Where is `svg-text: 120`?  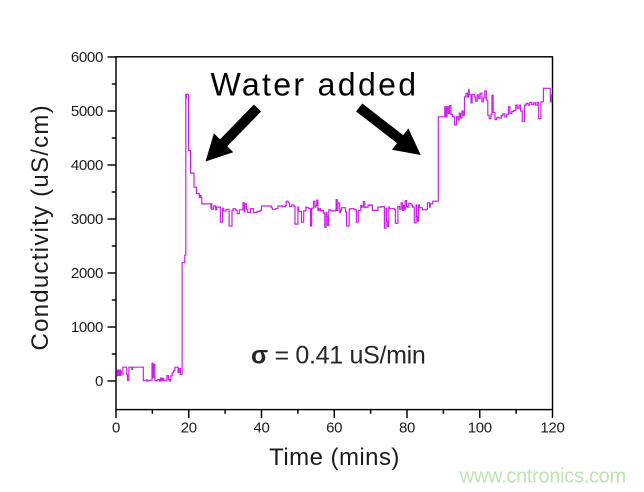 svg-text: 120 is located at coordinates (552, 427).